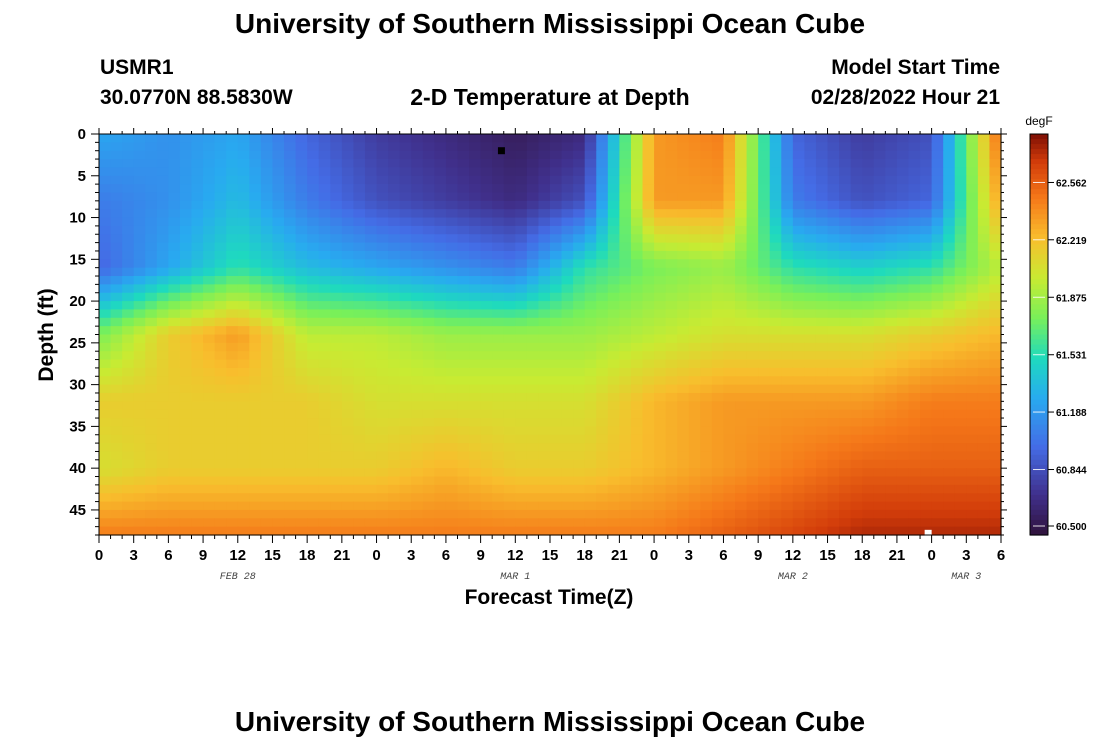 The width and height of the screenshot is (1100, 750). What do you see at coordinates (654, 555) in the screenshot?
I see `x-tick-label: 0` at bounding box center [654, 555].